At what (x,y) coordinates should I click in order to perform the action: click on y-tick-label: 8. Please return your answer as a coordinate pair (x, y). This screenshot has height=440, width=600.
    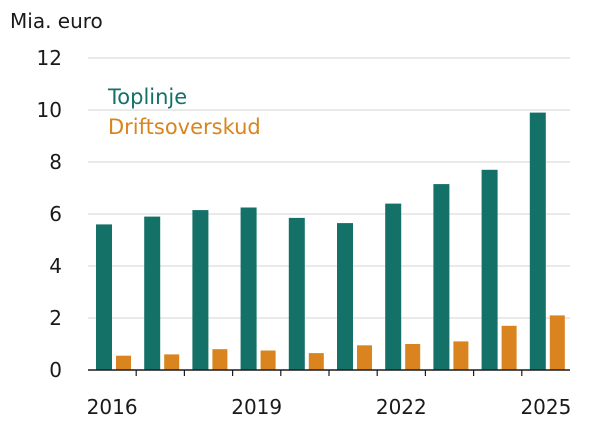
    Looking at the image, I should click on (55, 162).